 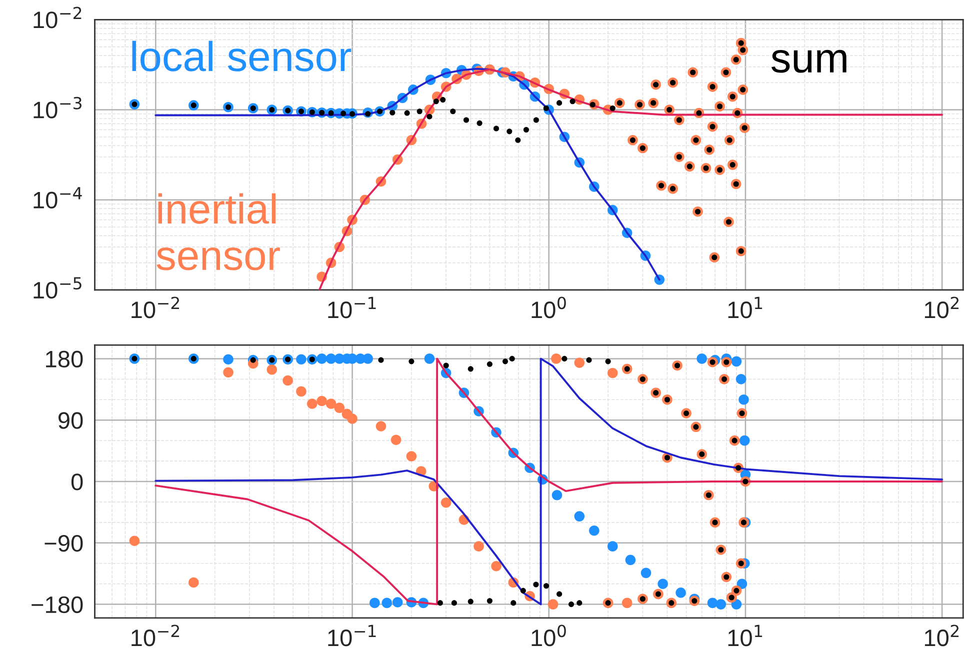 I want to click on y-tick-label: 0, so click(x=77, y=482).